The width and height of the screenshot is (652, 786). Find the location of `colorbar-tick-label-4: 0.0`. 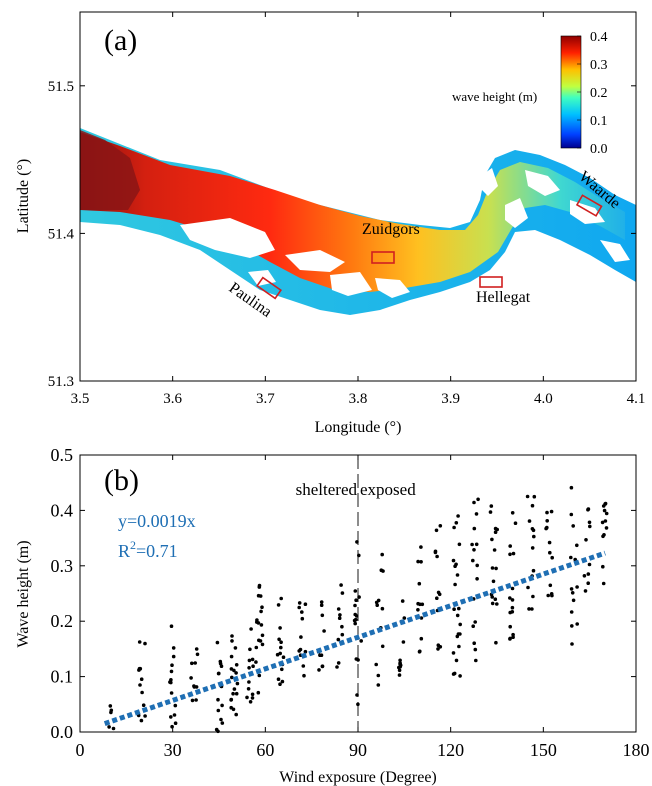

colorbar-tick-label-4: 0.0 is located at coordinates (599, 149).